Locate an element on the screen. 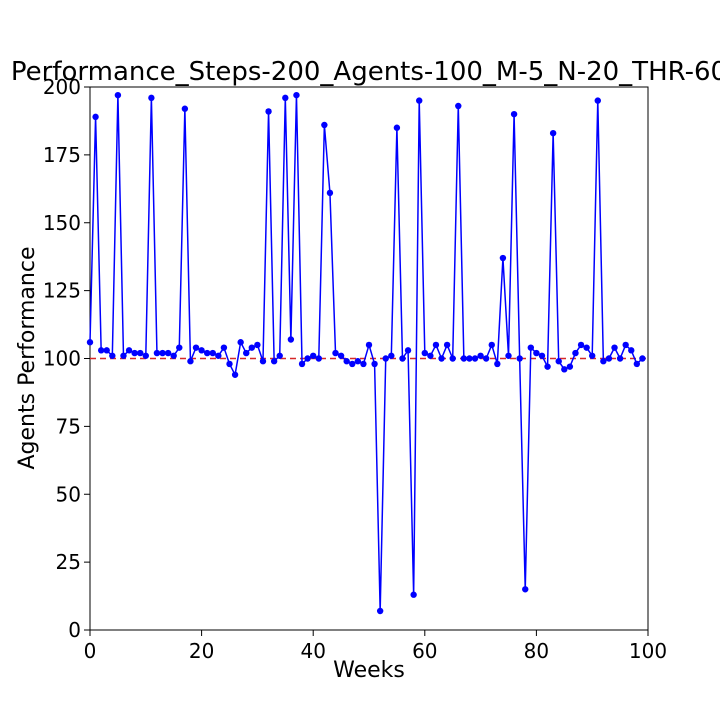 The width and height of the screenshot is (720, 724). x-tick-label: 100 is located at coordinates (648, 651).